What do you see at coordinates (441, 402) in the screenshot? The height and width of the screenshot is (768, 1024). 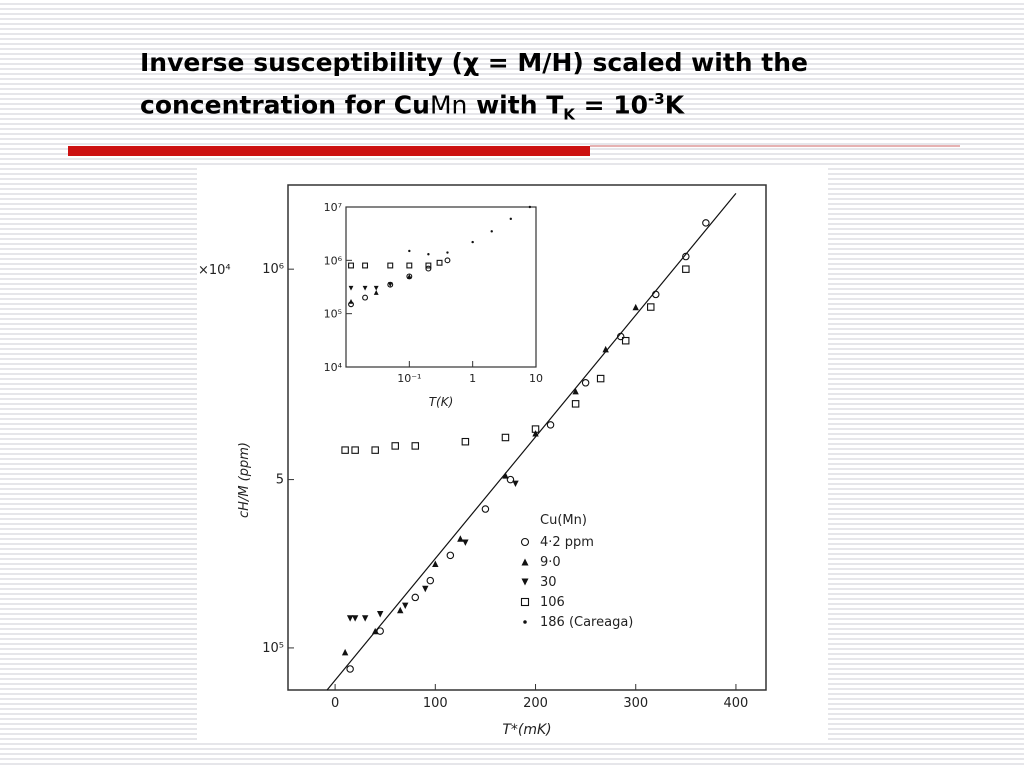 I see `inset-x-label: T(K)` at bounding box center [441, 402].